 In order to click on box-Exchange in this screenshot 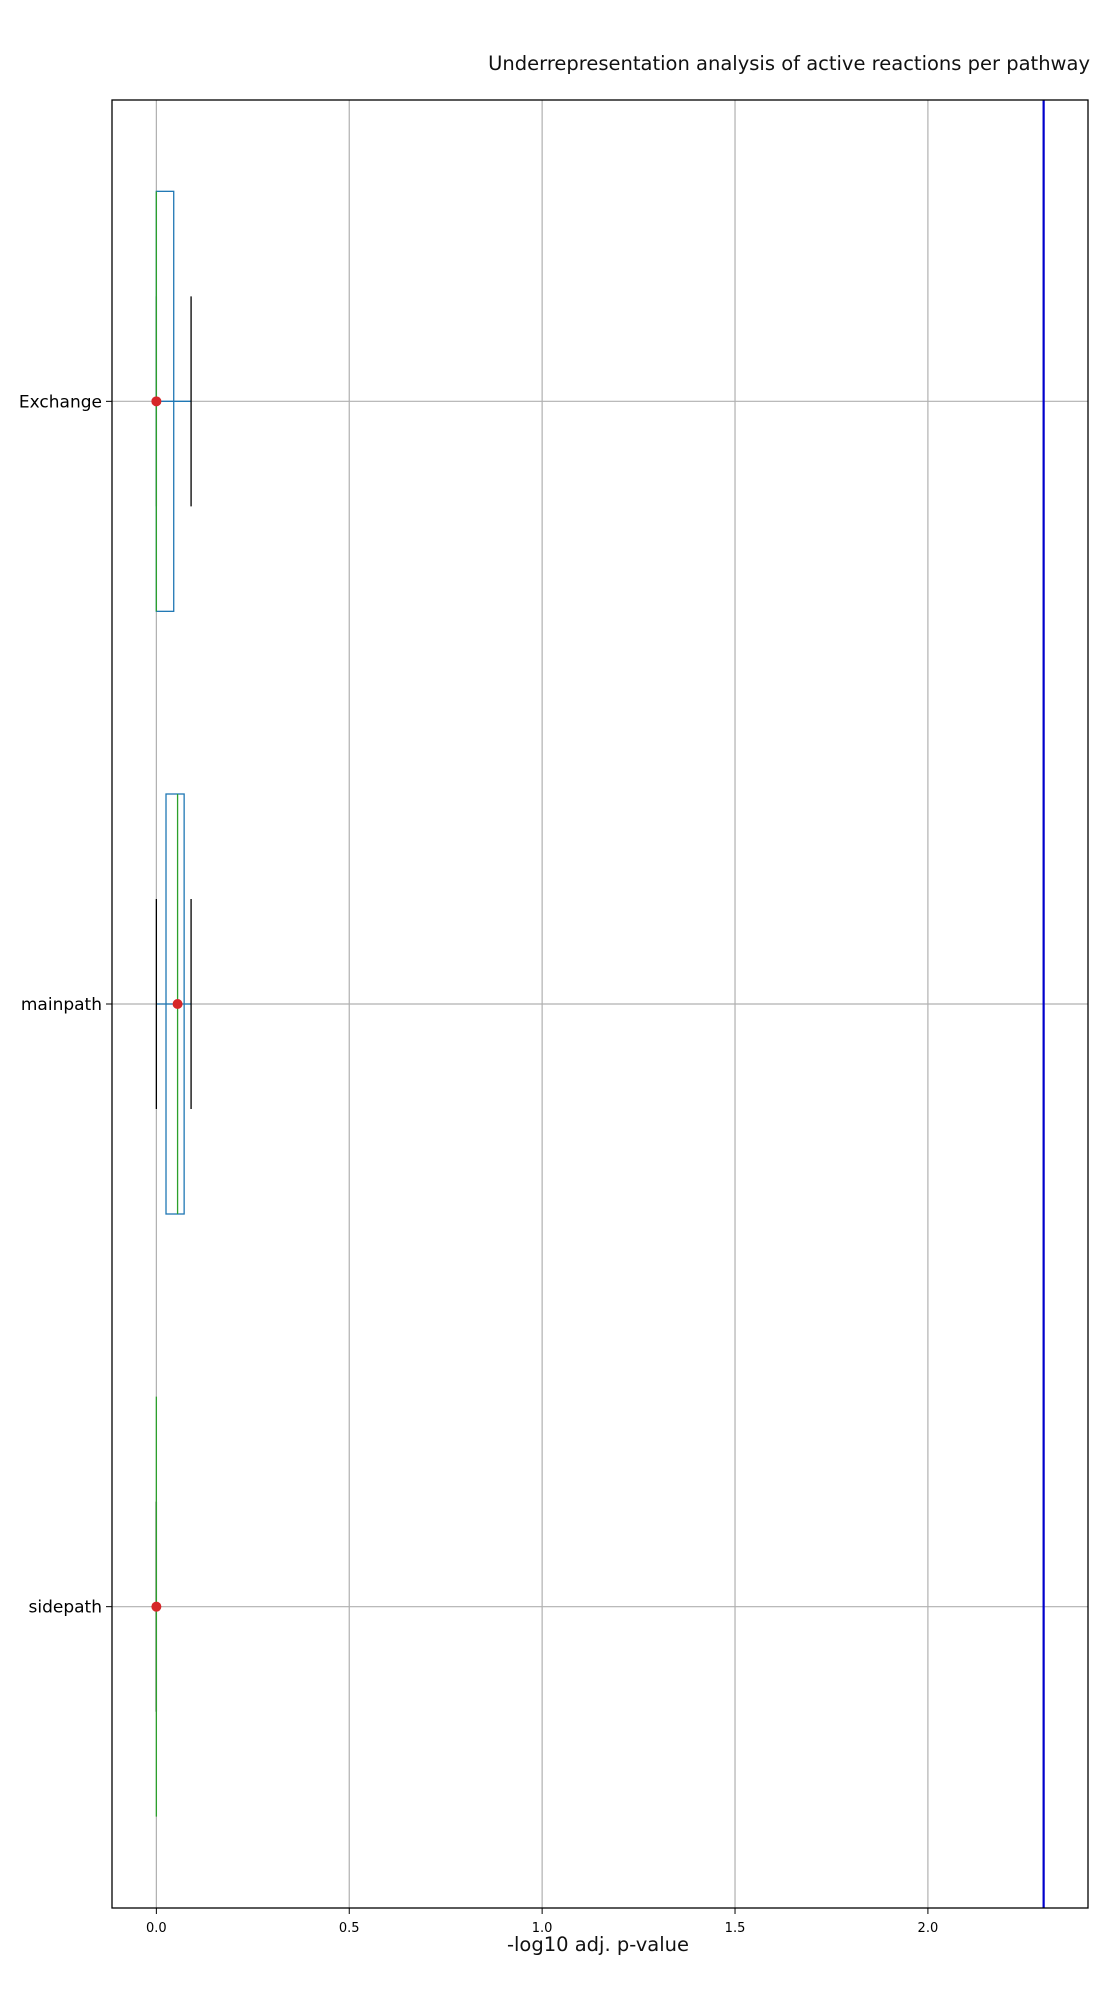, I will do `click(171, 401)`.